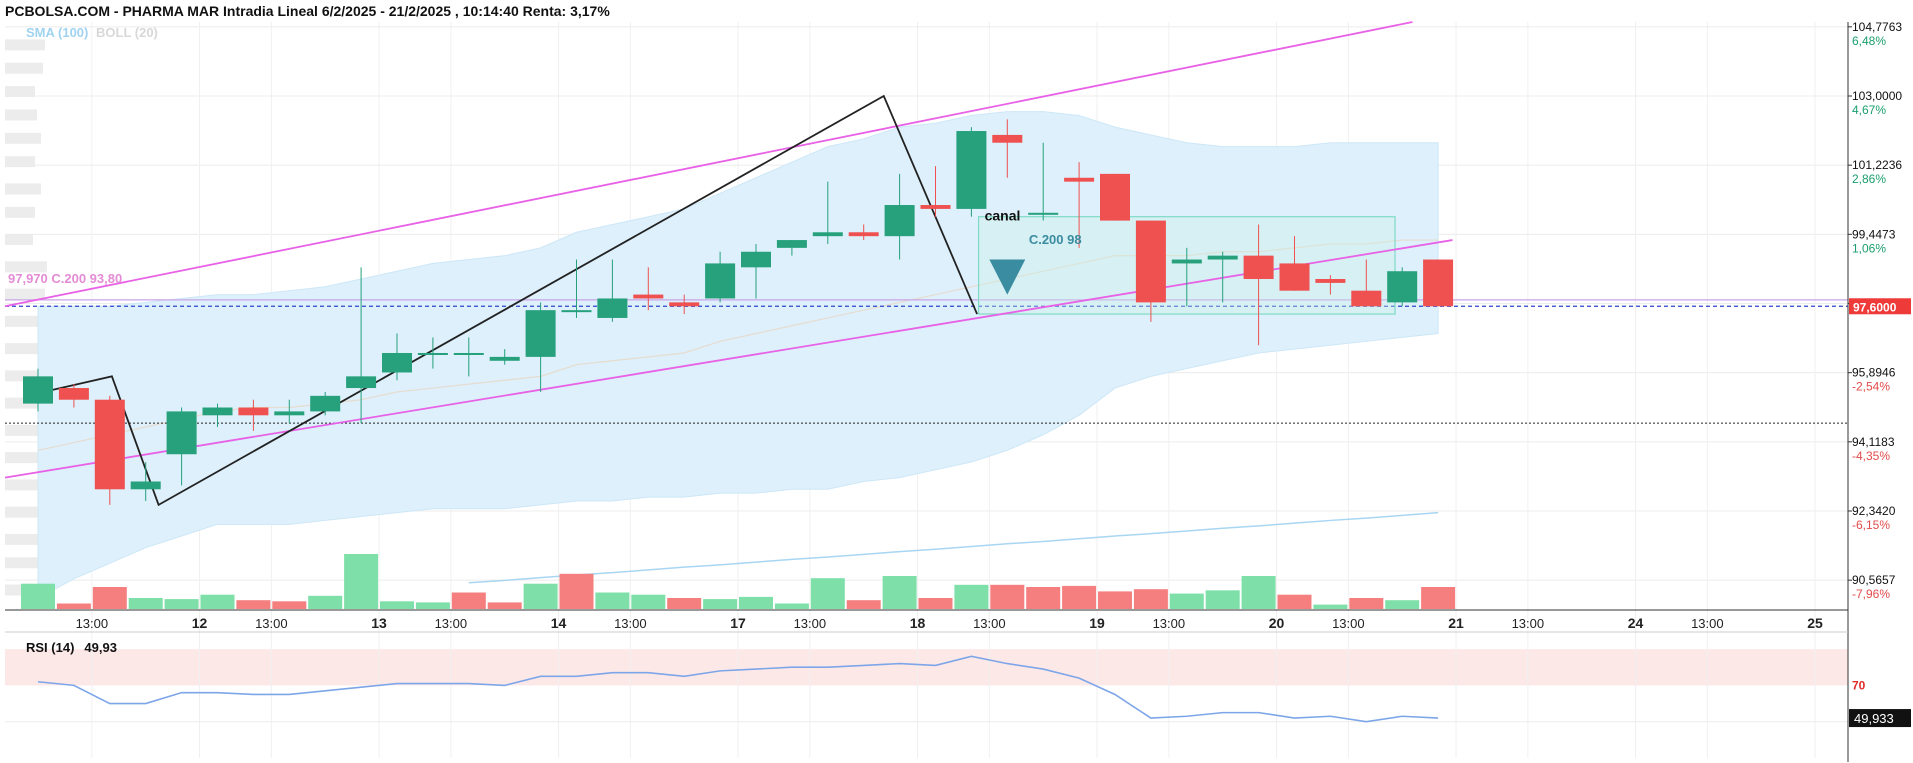  What do you see at coordinates (1869, 41) in the screenshot?
I see `pct-tick-label: 6,48%` at bounding box center [1869, 41].